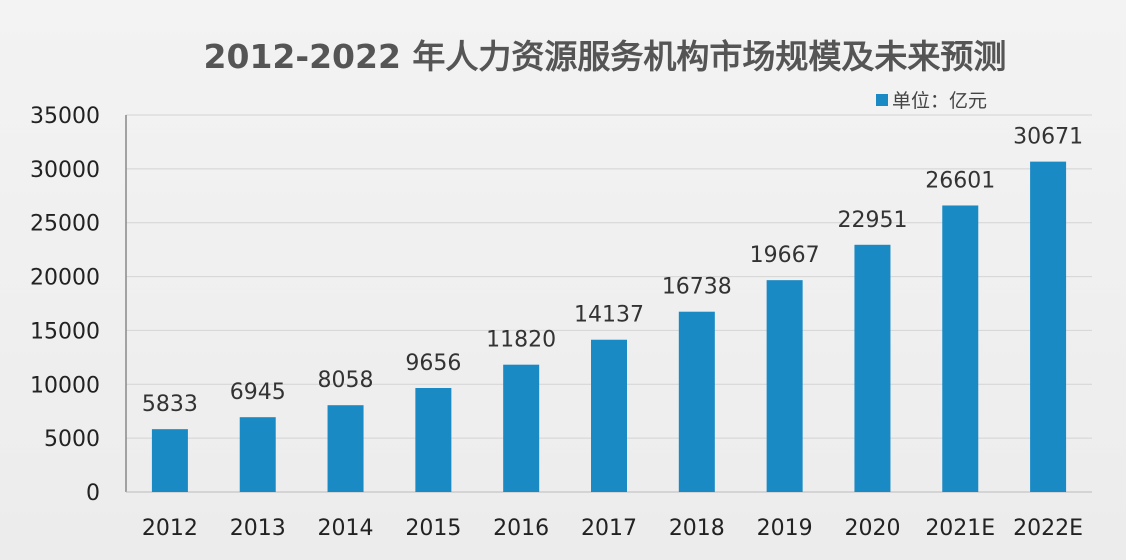  What do you see at coordinates (346, 528) in the screenshot?
I see `x-tick-label: 2014` at bounding box center [346, 528].